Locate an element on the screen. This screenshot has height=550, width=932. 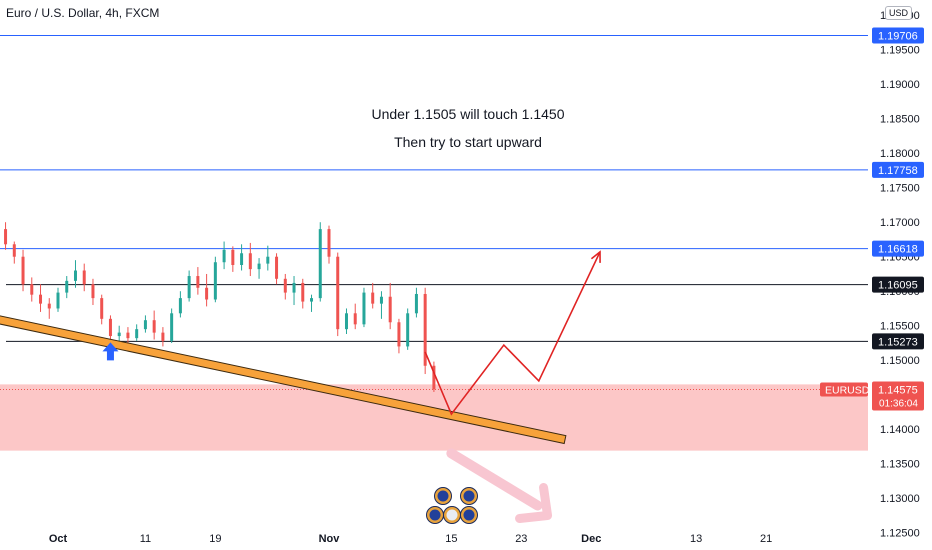
price-level-label-text: 1.19706 is located at coordinates (898, 36).